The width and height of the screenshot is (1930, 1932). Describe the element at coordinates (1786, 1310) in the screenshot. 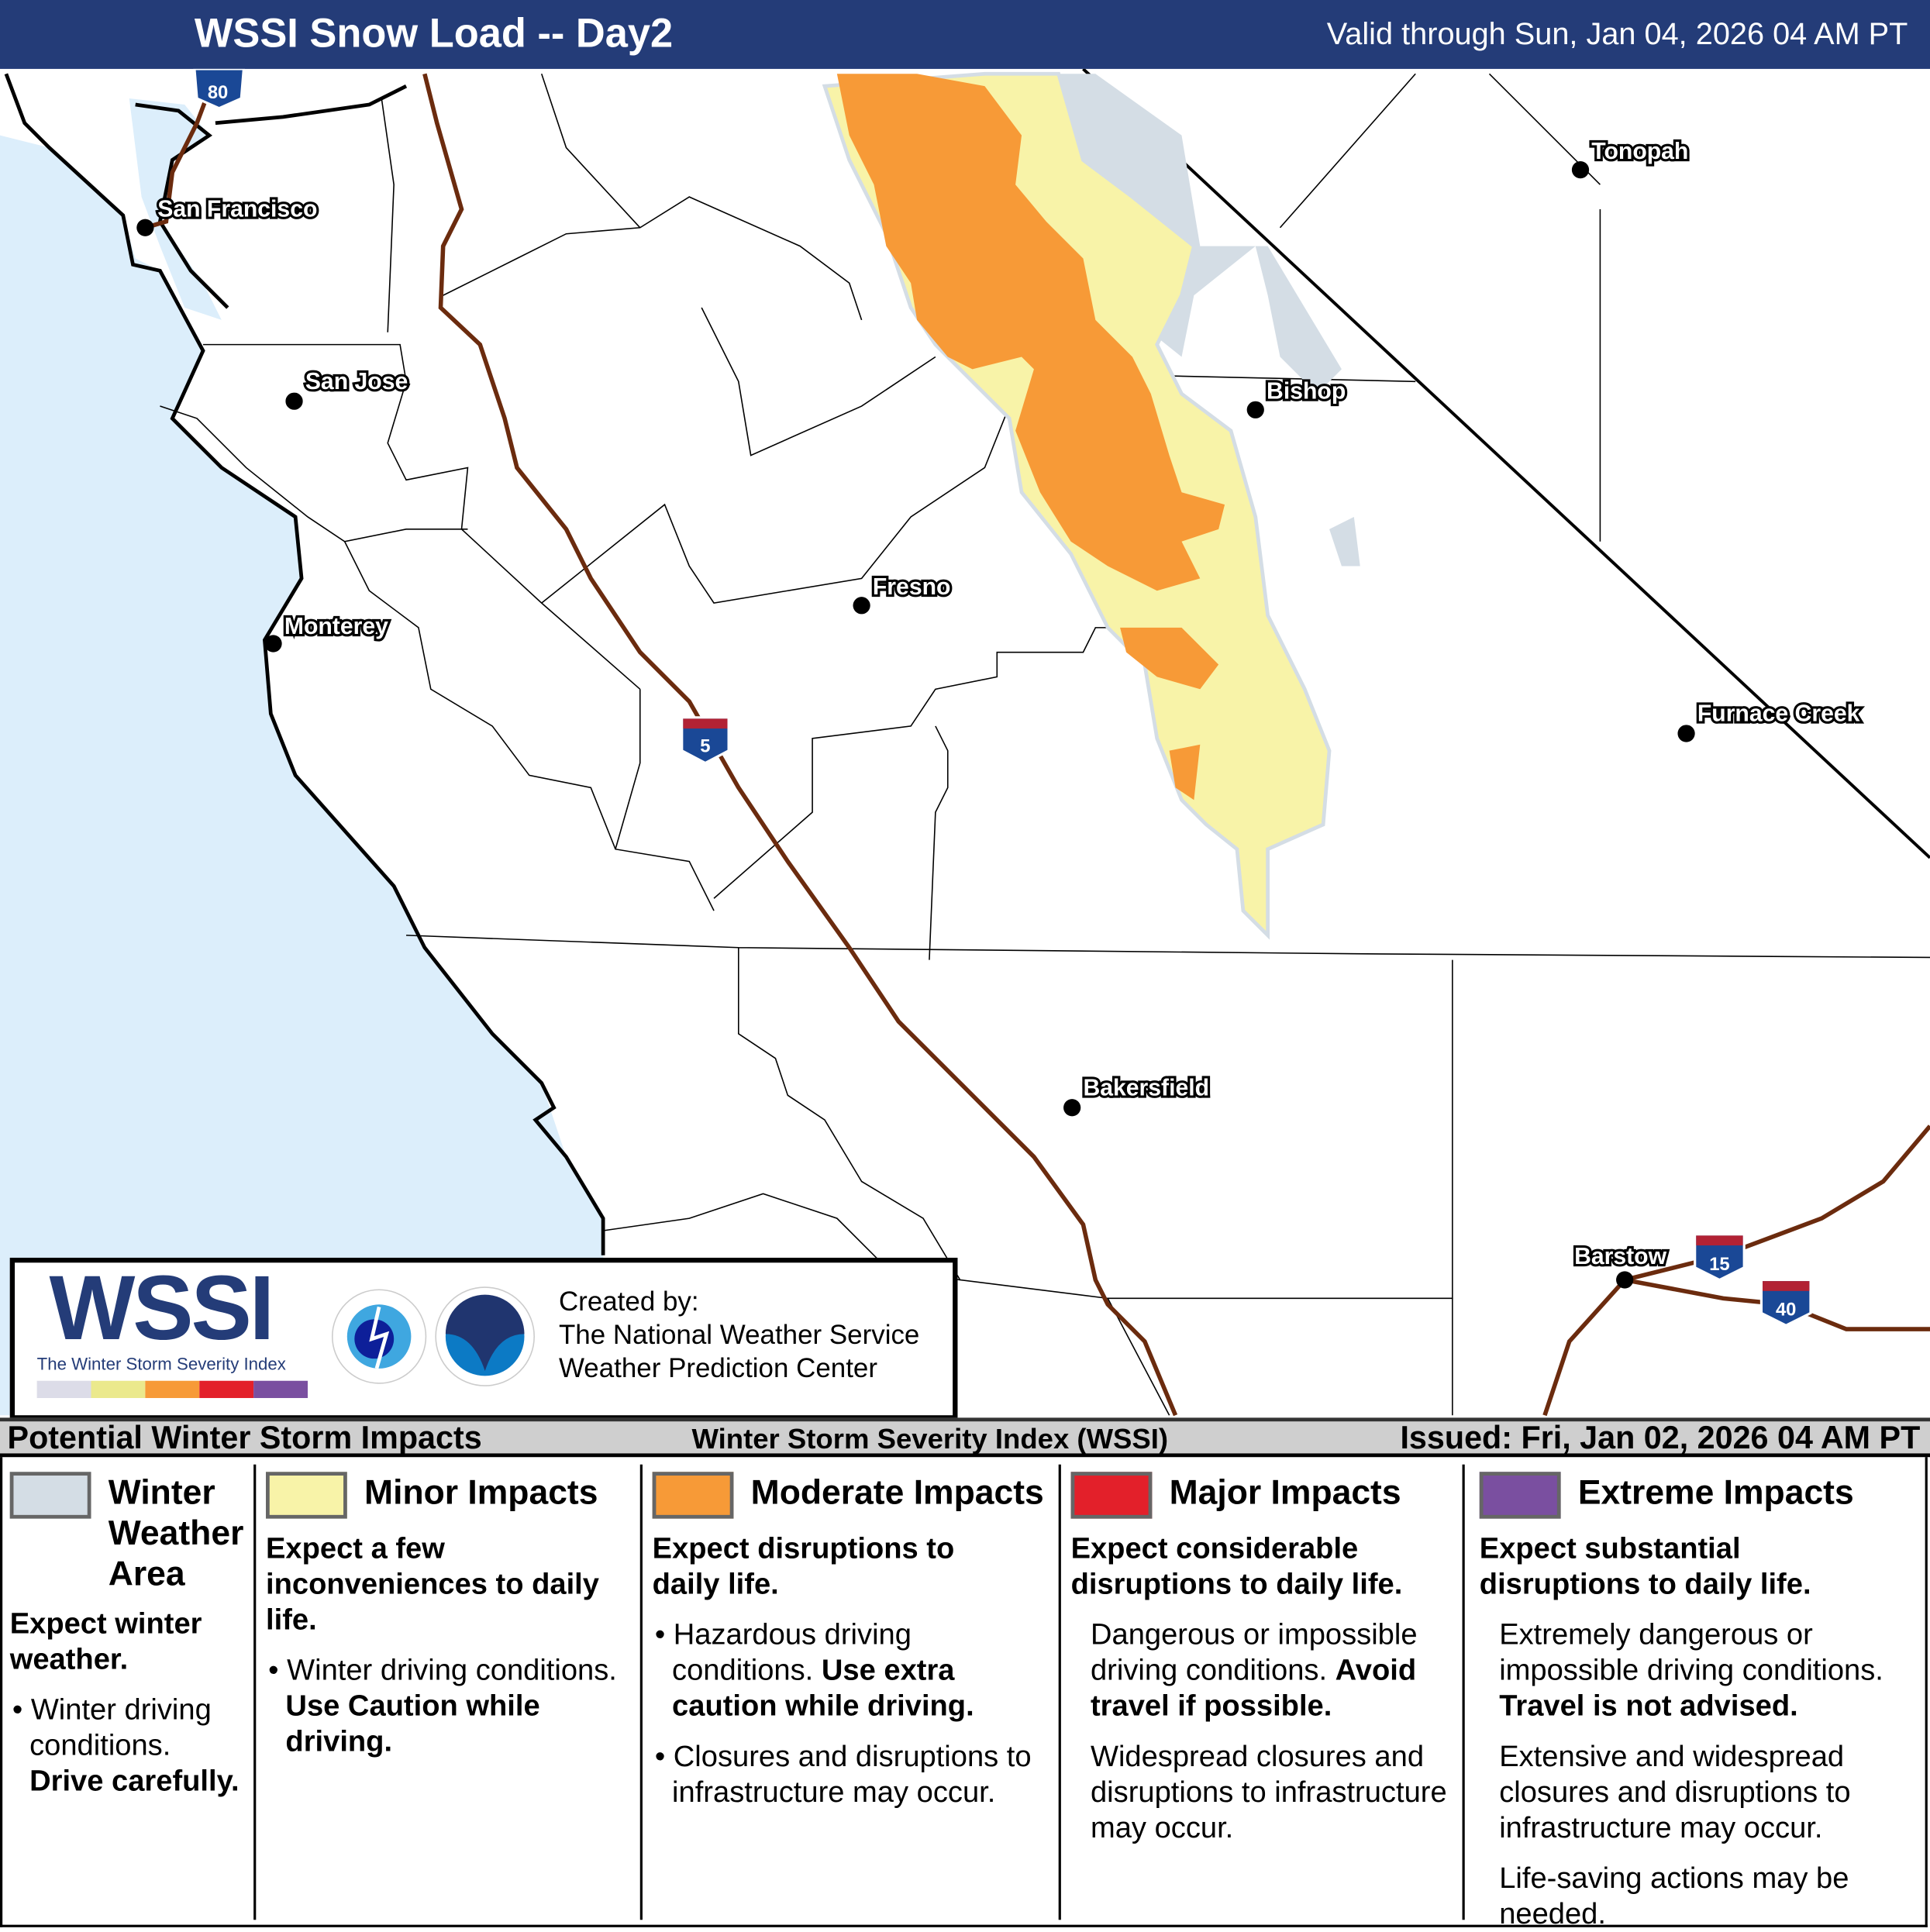

I see `svg-text: 40` at that location.